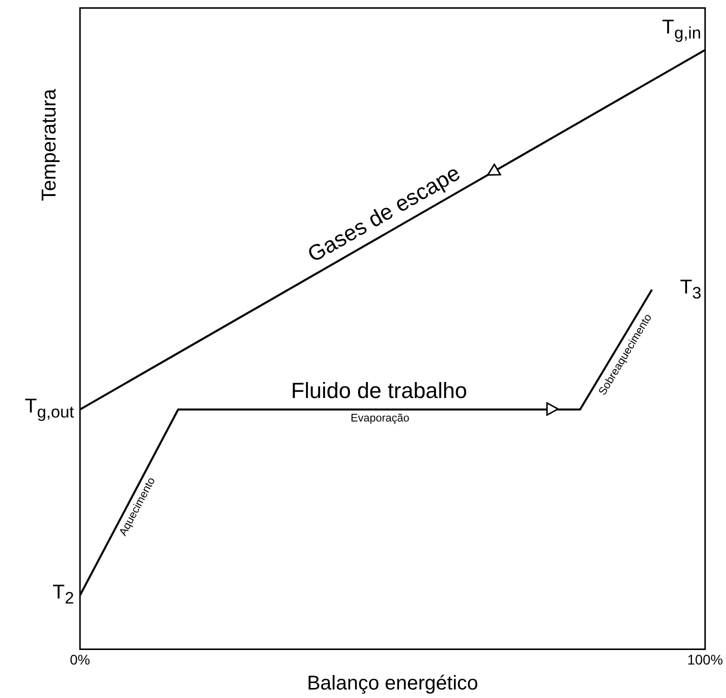 This screenshot has width=726, height=698. Describe the element at coordinates (379, 391) in the screenshot. I see `series-label: Fluido de trabalho` at that location.